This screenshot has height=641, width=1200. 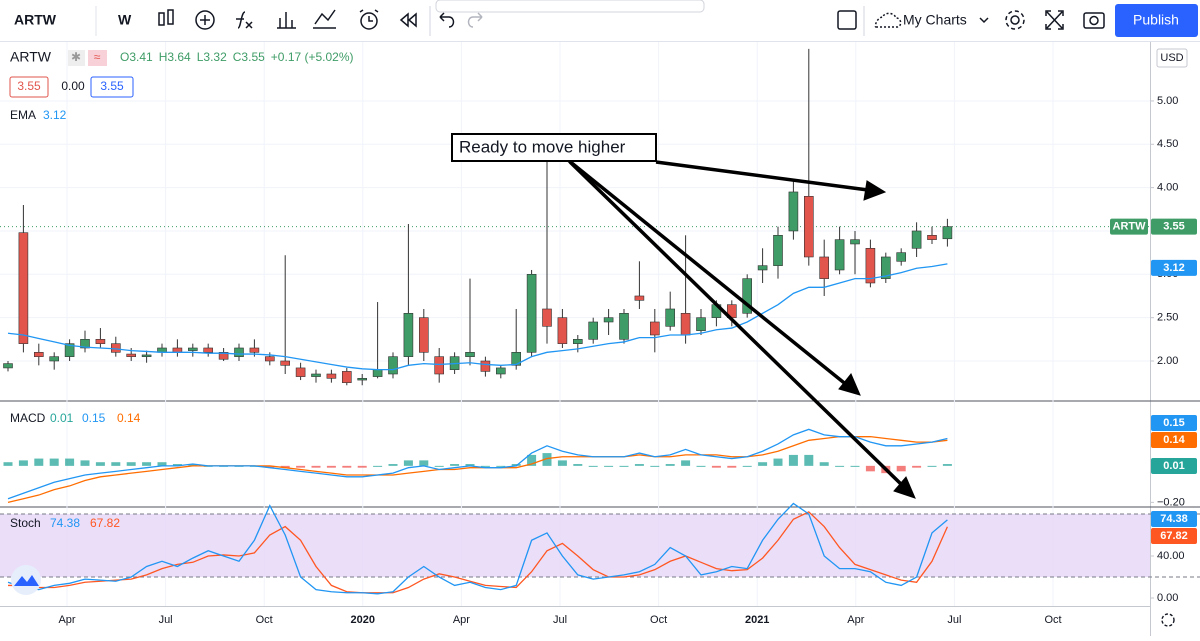 What do you see at coordinates (35, 20) in the screenshot?
I see `symbol-search: ARTW` at bounding box center [35, 20].